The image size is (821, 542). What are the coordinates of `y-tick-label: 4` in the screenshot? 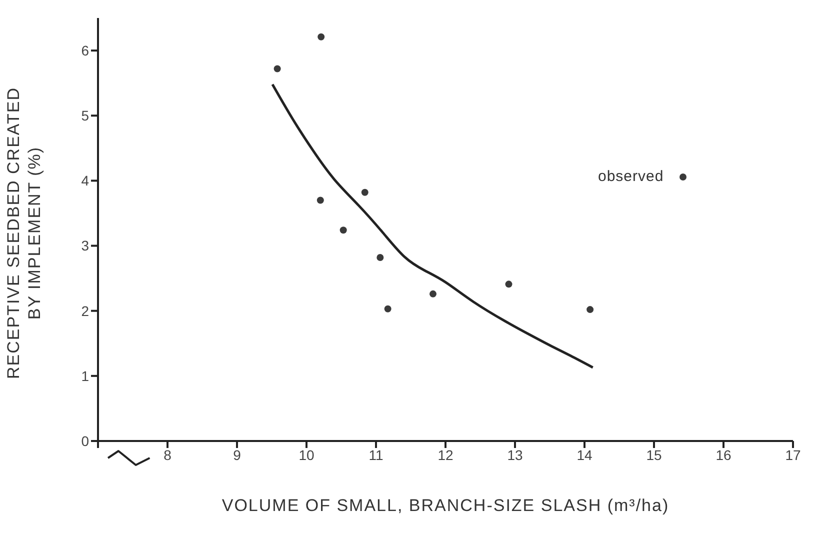 It's located at (85, 180).